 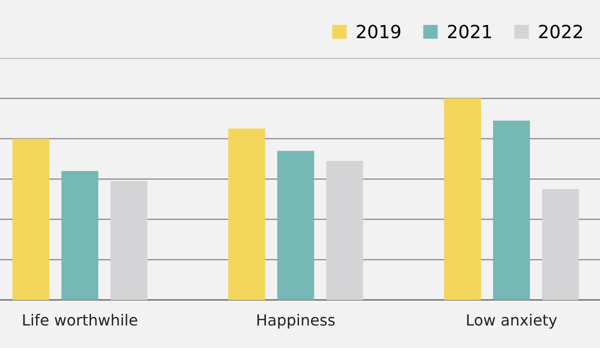 What do you see at coordinates (378, 31) in the screenshot?
I see `legend-label: 2019` at bounding box center [378, 31].